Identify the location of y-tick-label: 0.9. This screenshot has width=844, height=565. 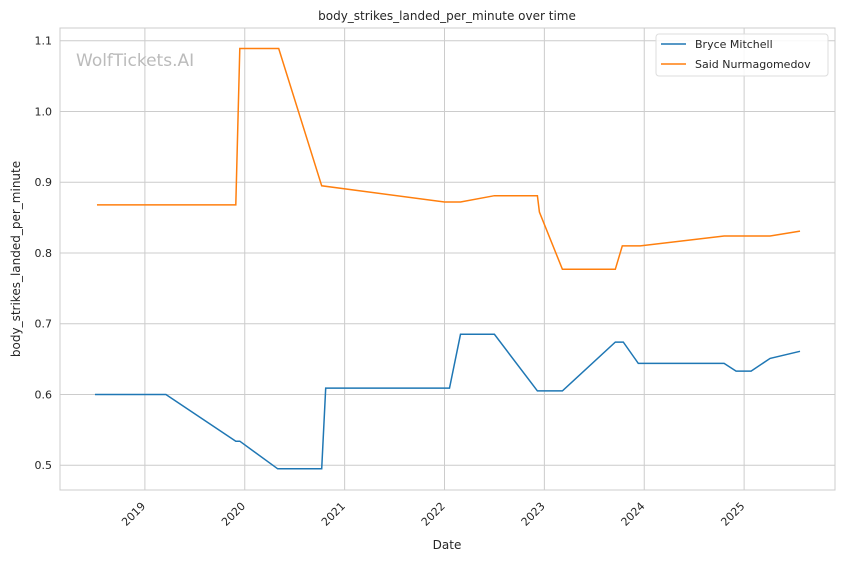
(44, 182).